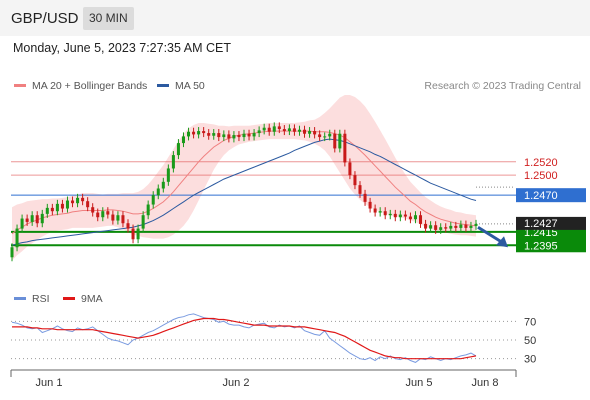  I want to click on timestamp: Monday, June 5, 2023 7:27:35 AM CET, so click(122, 48).